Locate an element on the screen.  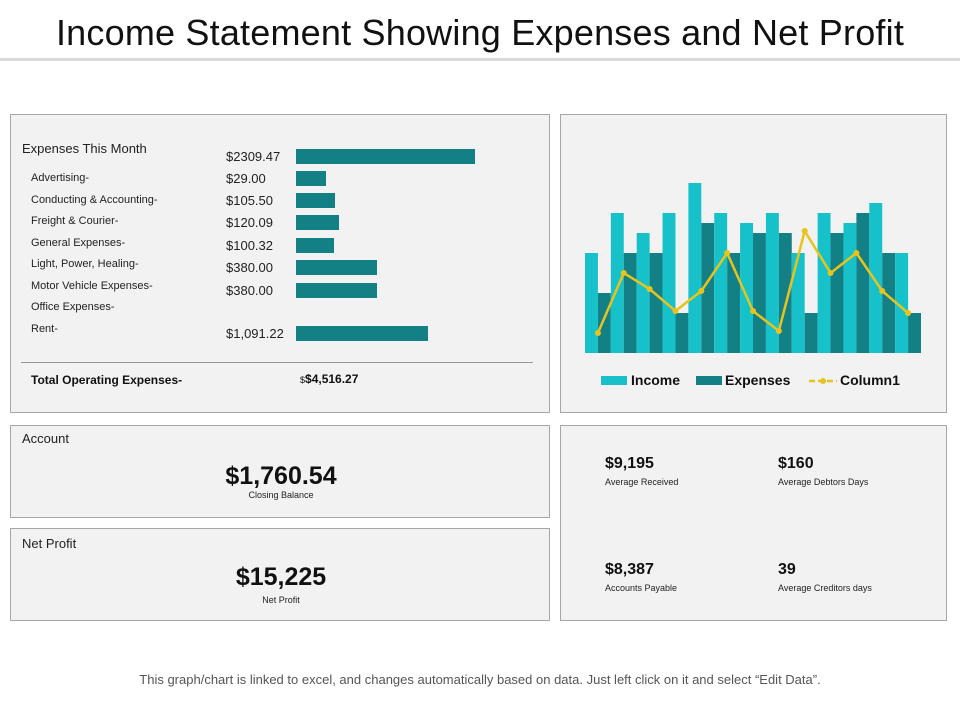
stat-average-received: $9,195 Average Received is located at coordinates (641, 471).